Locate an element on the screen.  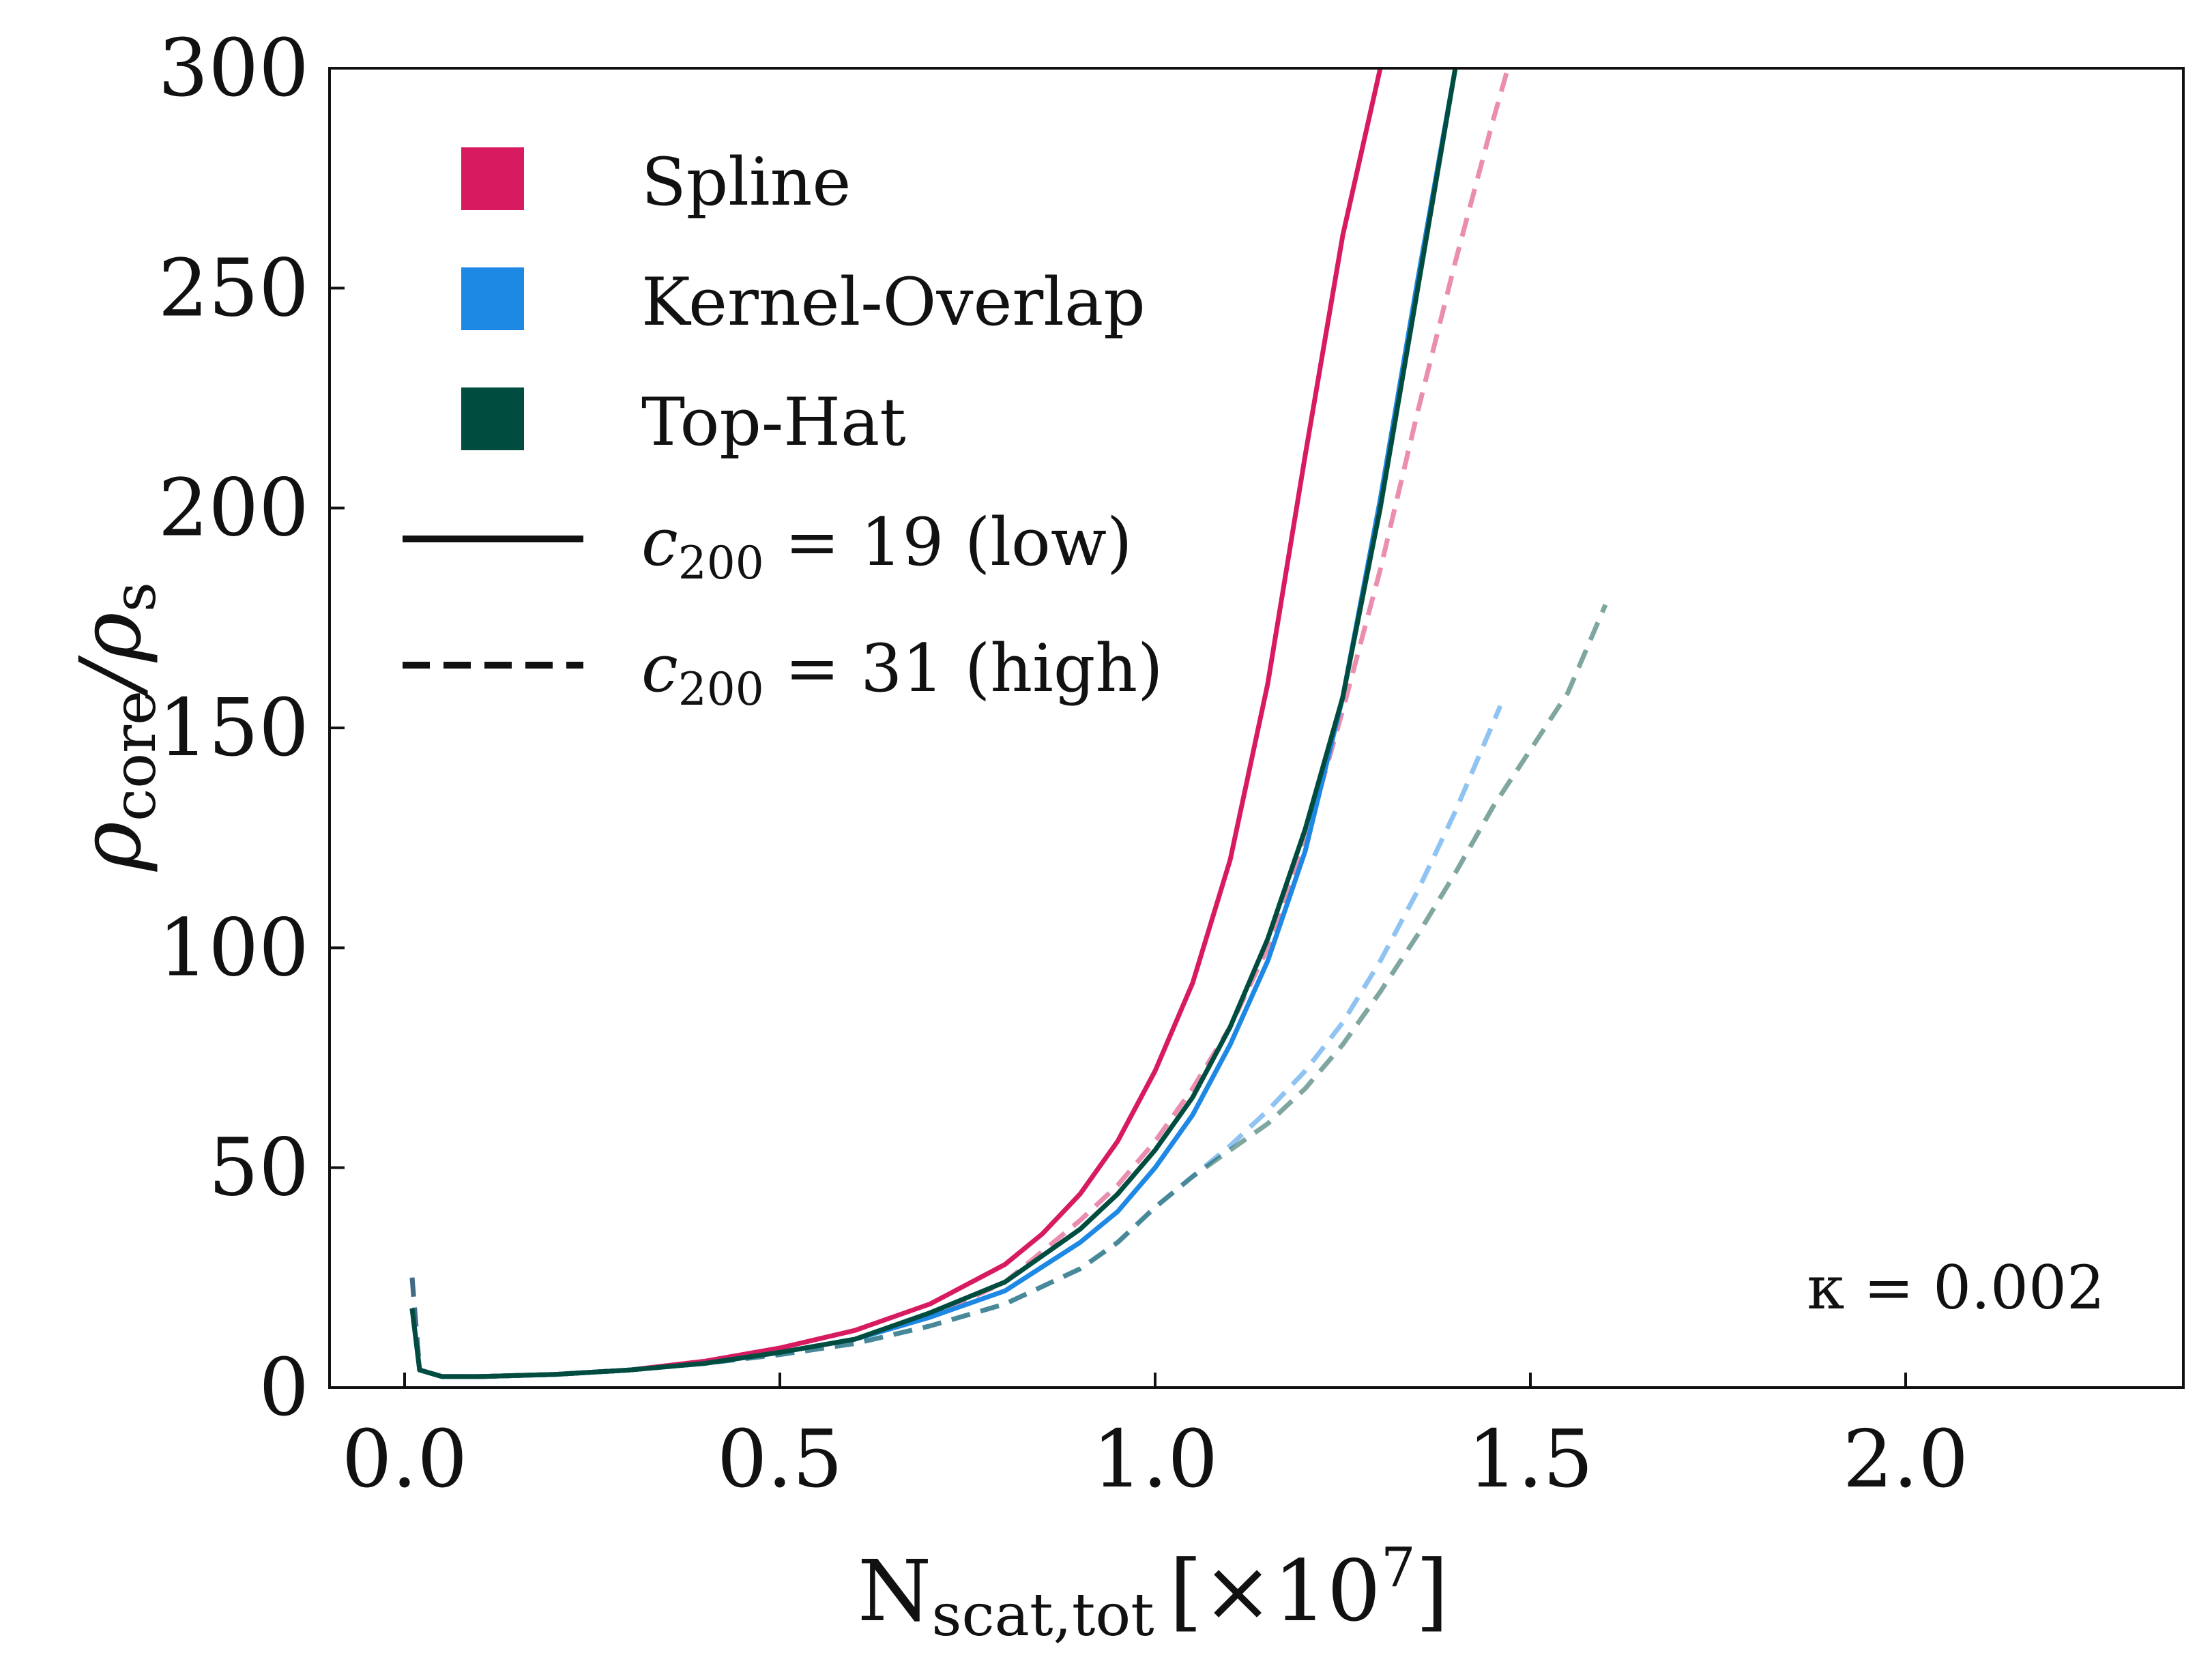
legend-label-high-suffix: = 31 (high) is located at coordinates (964, 669).